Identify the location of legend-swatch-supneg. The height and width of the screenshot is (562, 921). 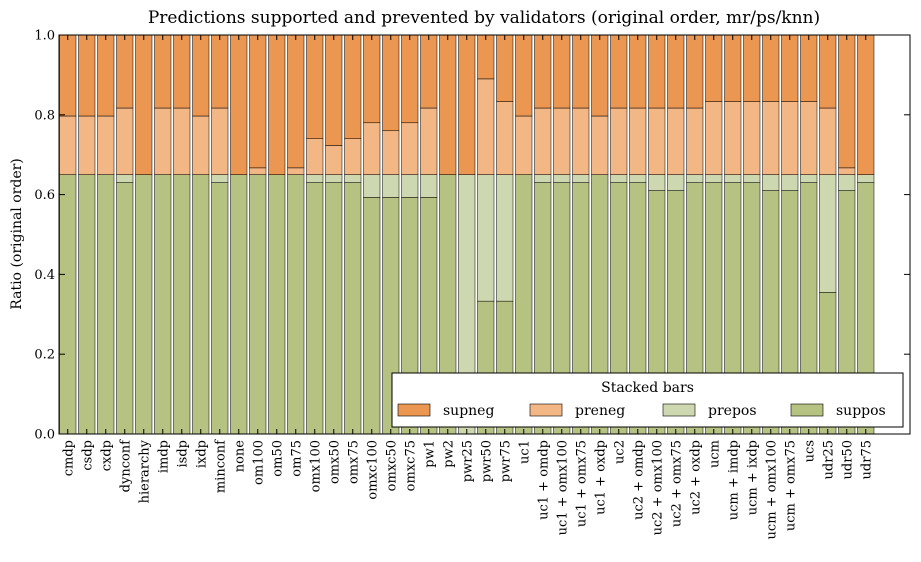
(414, 410).